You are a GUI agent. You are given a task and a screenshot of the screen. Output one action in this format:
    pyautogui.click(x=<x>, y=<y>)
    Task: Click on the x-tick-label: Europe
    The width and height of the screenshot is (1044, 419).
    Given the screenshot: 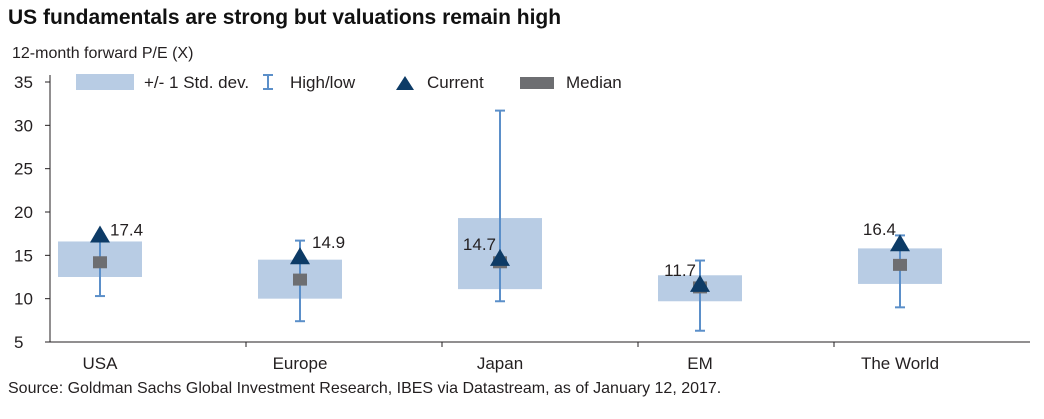 What is the action you would take?
    pyautogui.click(x=300, y=363)
    